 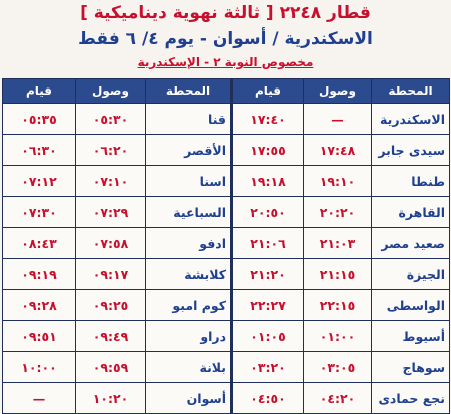 I want to click on time-cell: ٢٠:٥٠, so click(x=267, y=212).